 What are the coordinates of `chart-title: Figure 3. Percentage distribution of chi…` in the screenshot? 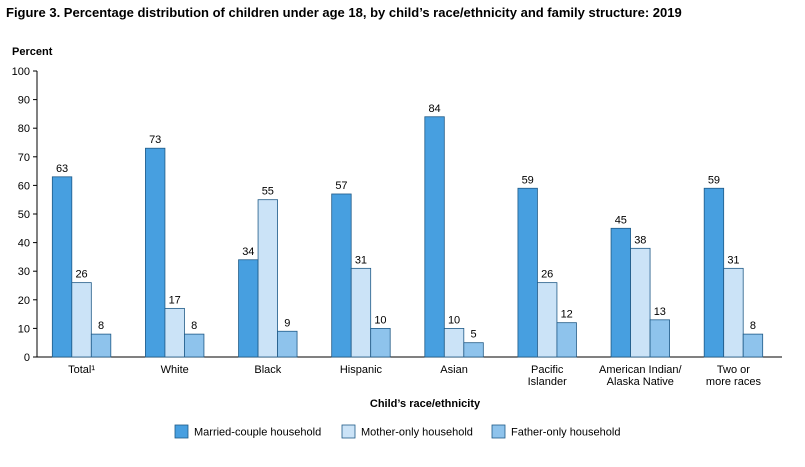 It's located at (344, 12).